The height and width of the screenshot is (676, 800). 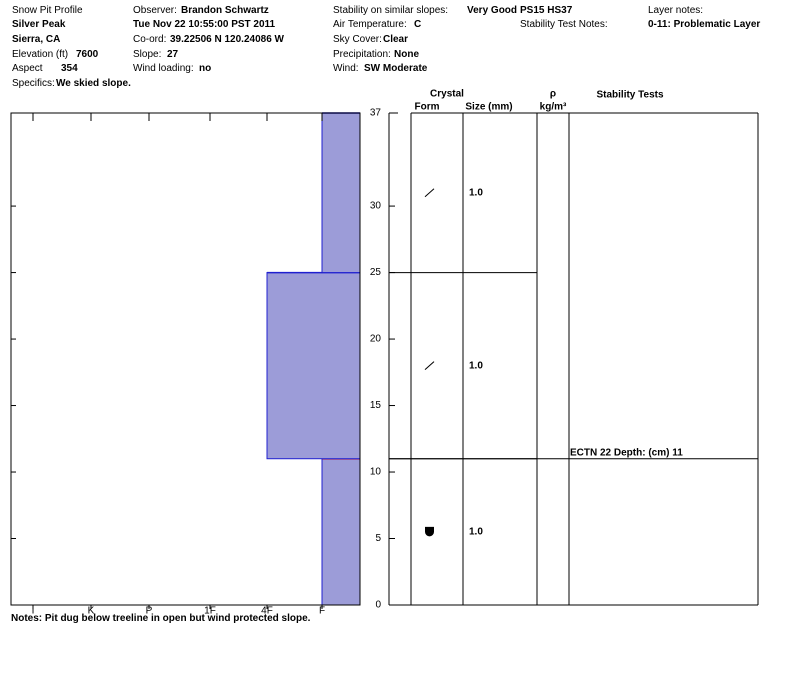 What do you see at coordinates (322, 611) in the screenshot?
I see `x-tick-label: F` at bounding box center [322, 611].